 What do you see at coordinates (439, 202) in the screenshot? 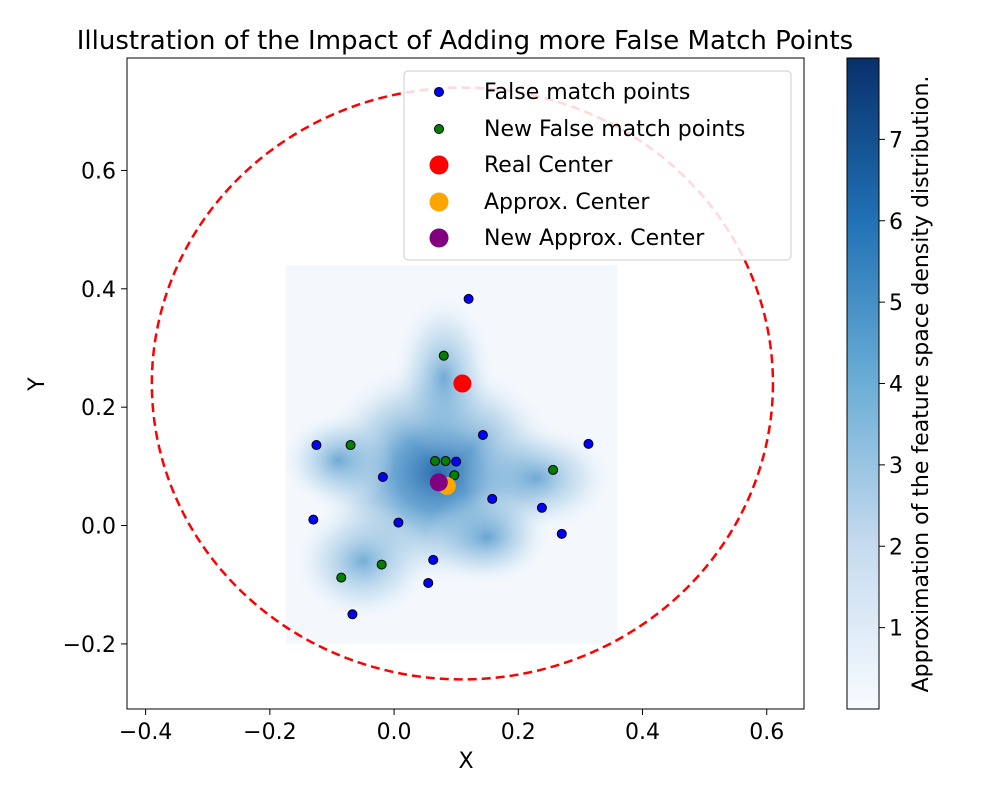
I see `legend-marker-approx-center` at bounding box center [439, 202].